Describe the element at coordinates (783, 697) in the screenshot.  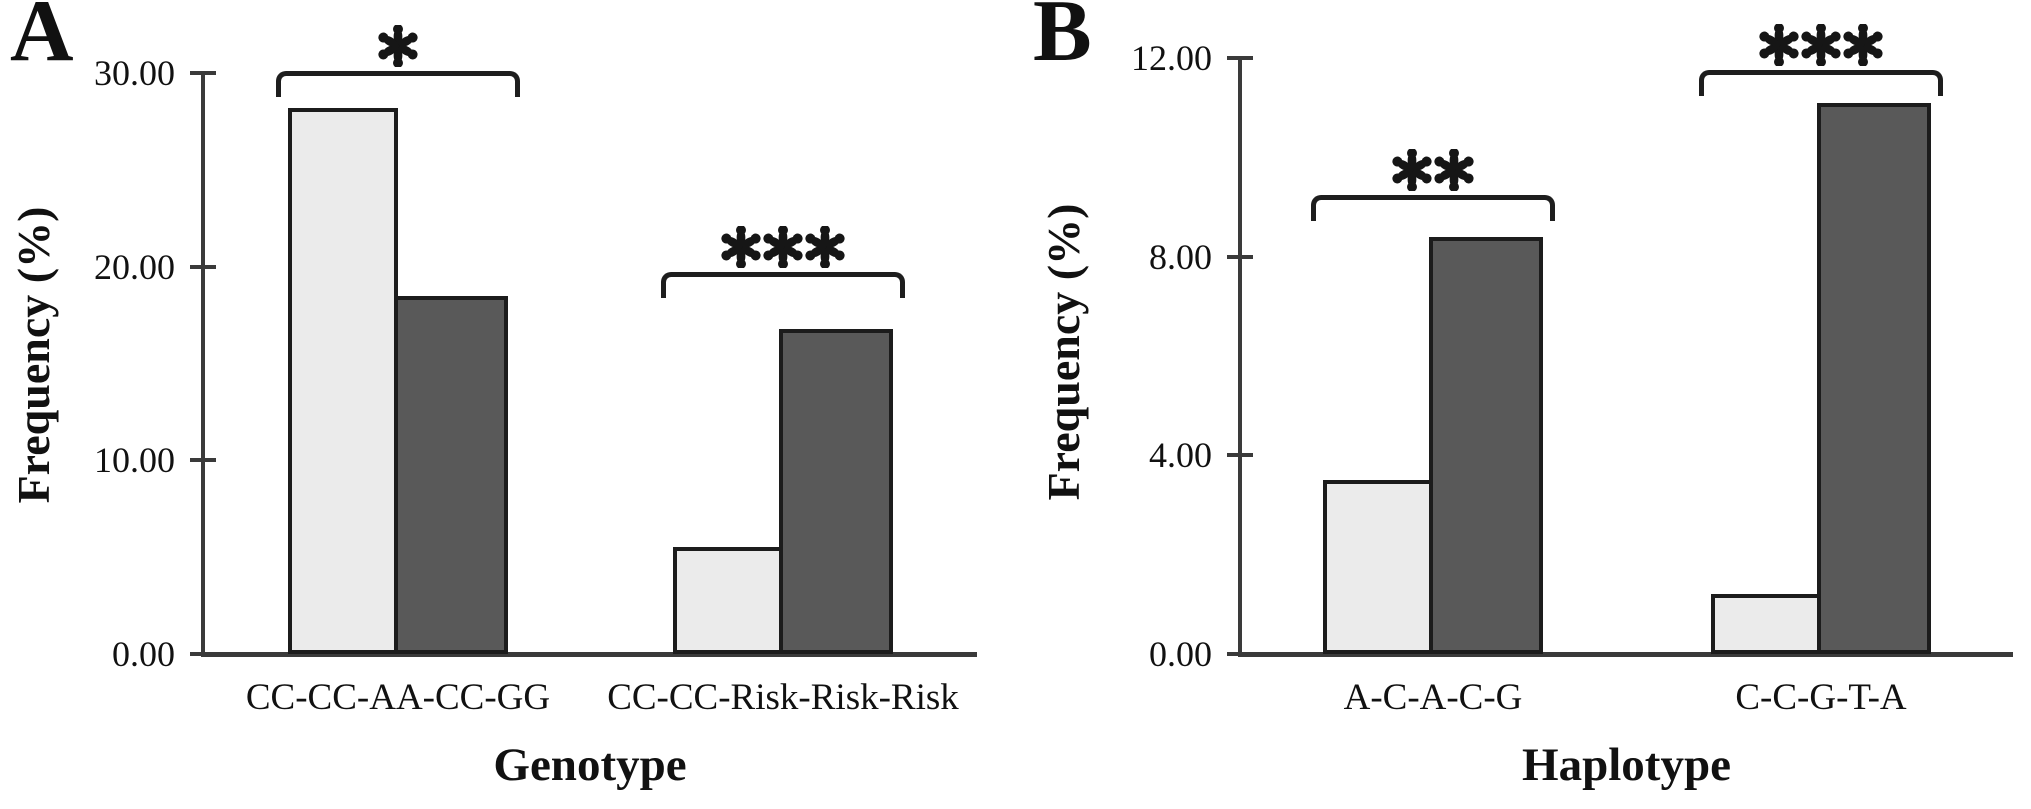
I see `category-label: CC-CC-Risk-Risk-Risk` at that location.